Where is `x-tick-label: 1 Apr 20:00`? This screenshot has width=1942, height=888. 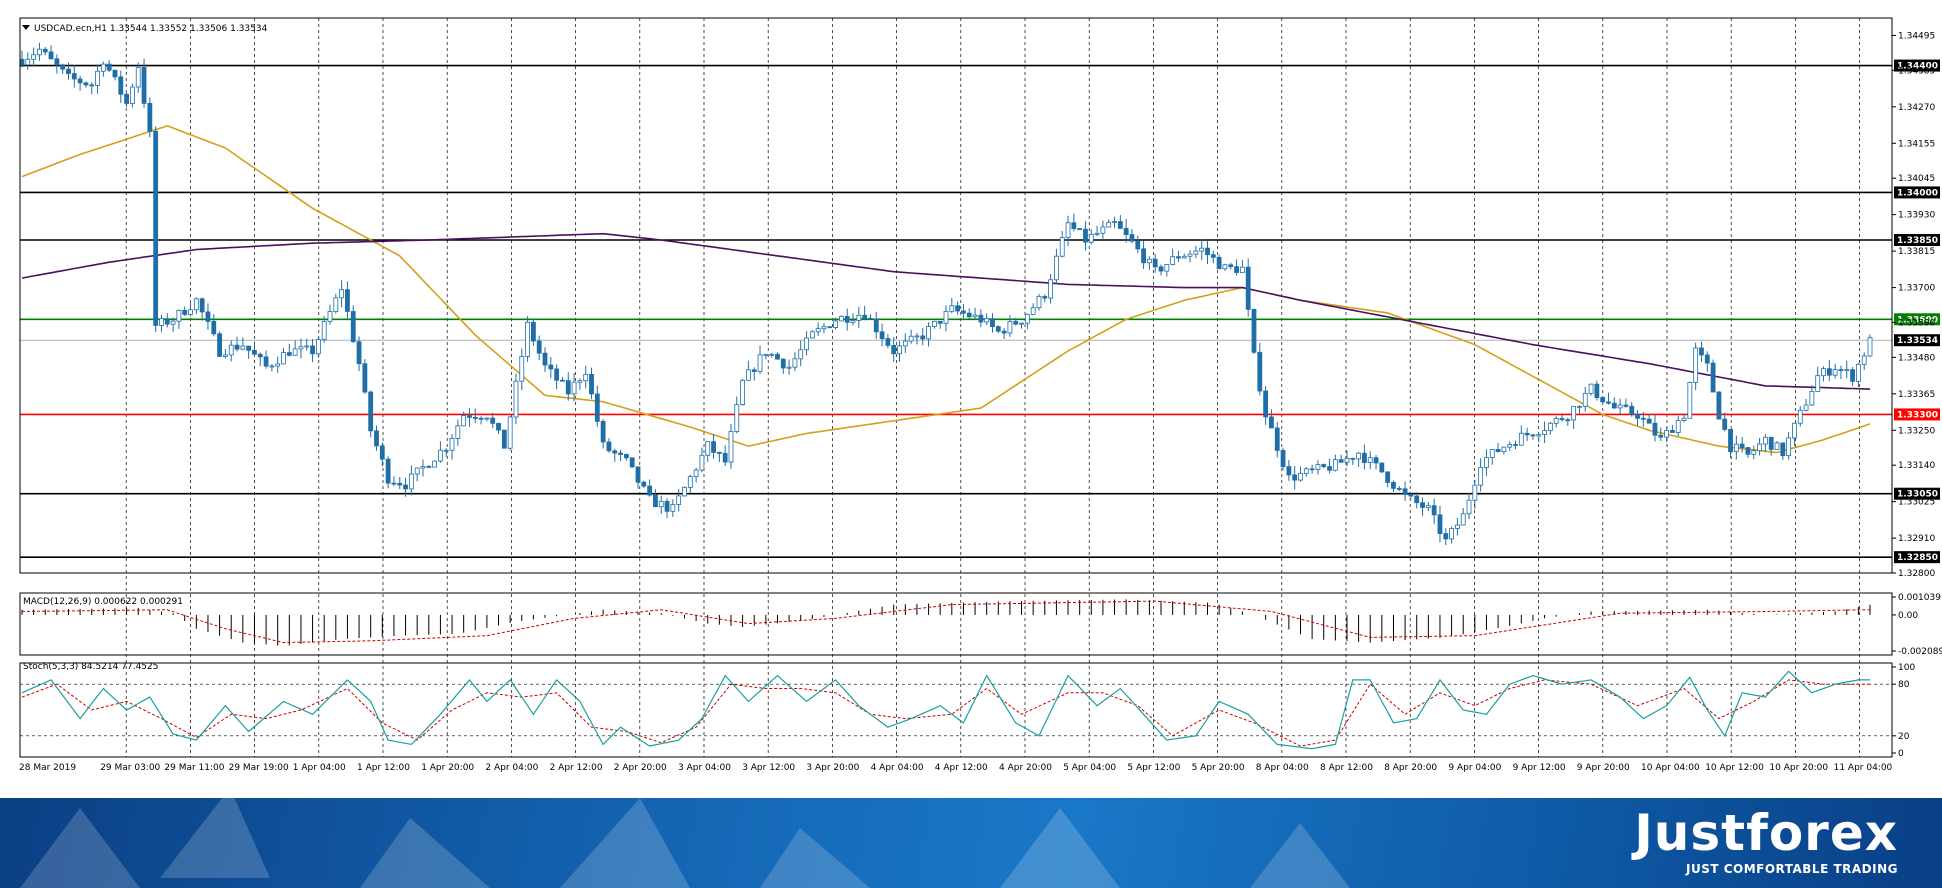
x-tick-label: 1 Apr 20:00 is located at coordinates (447, 768).